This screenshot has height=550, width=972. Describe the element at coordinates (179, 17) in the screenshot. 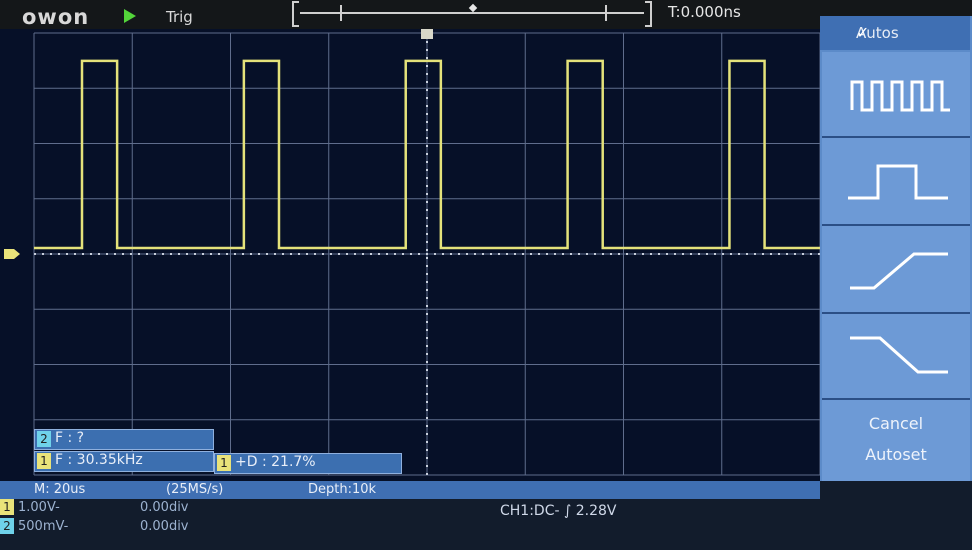

I see `trigger-status: Trig` at that location.